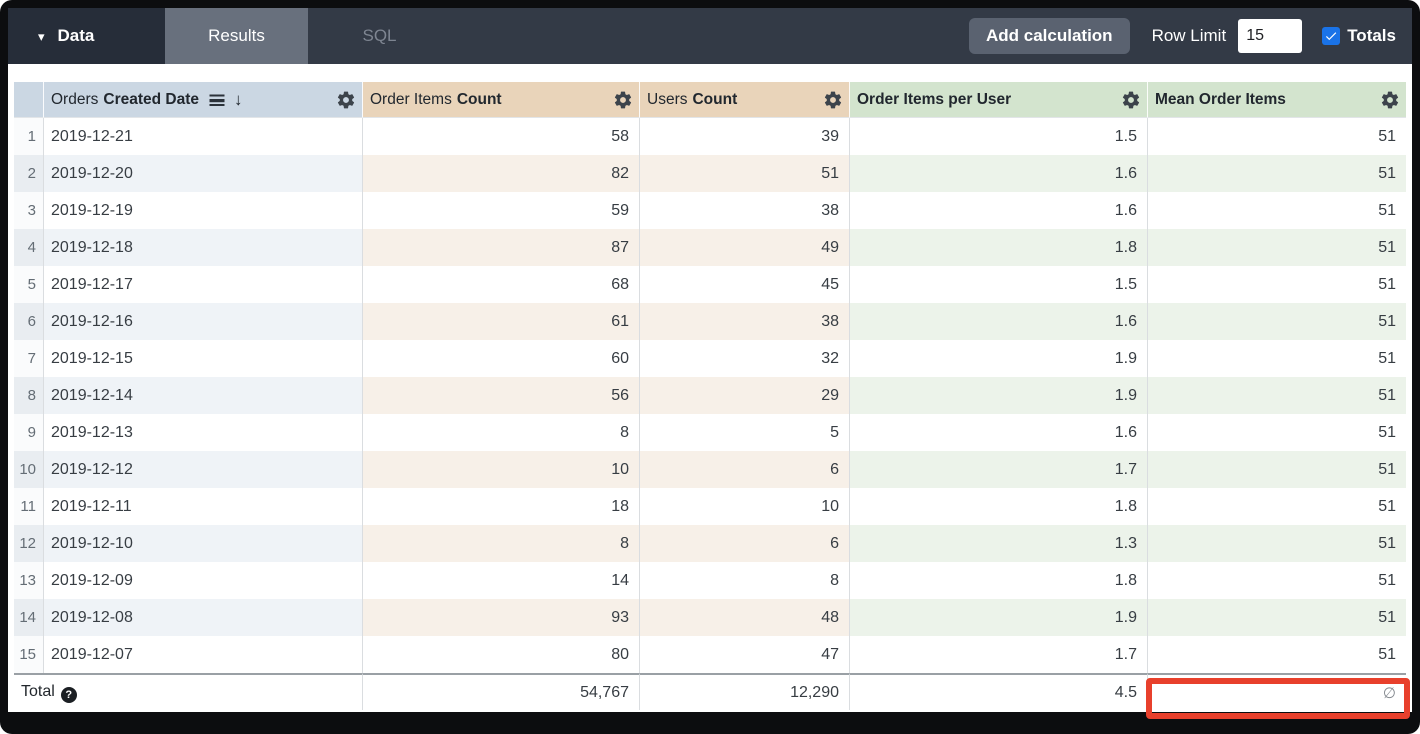 The image size is (1420, 734). Describe the element at coordinates (203, 617) in the screenshot. I see `cell-date: 2019-12-08` at that location.